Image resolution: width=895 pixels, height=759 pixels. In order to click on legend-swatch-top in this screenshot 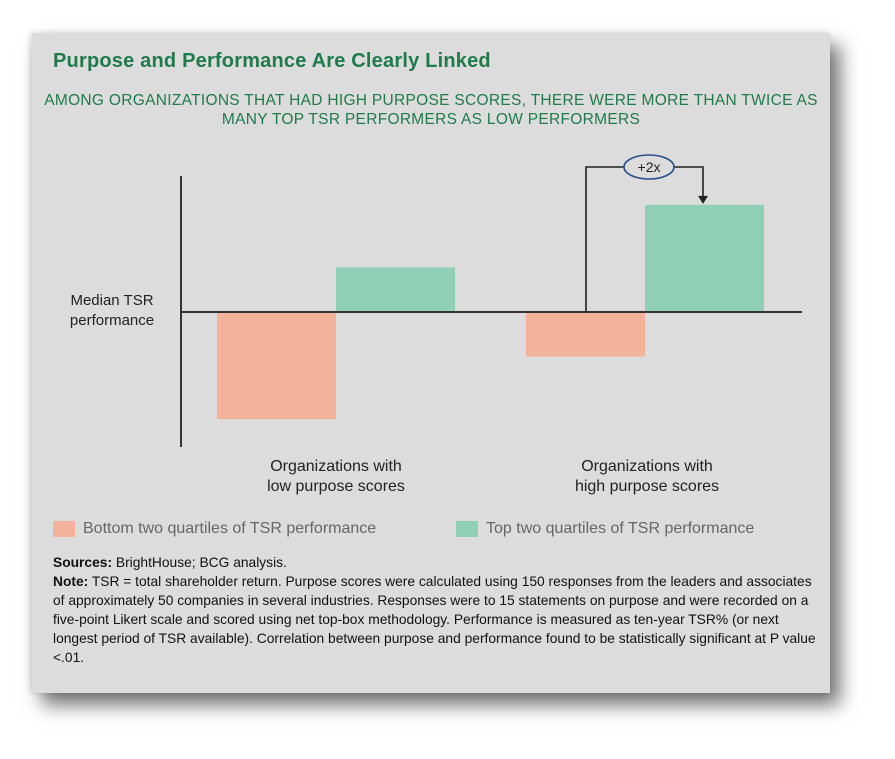, I will do `click(467, 529)`.